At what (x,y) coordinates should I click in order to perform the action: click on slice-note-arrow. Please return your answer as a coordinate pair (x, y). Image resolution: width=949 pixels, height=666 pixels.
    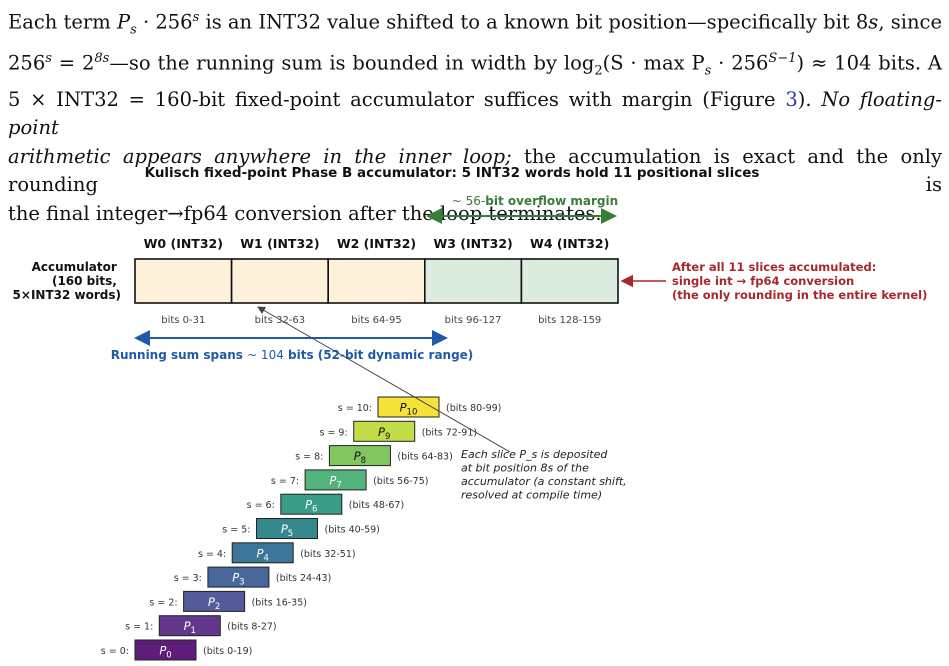
    Looking at the image, I should click on (384, 379).